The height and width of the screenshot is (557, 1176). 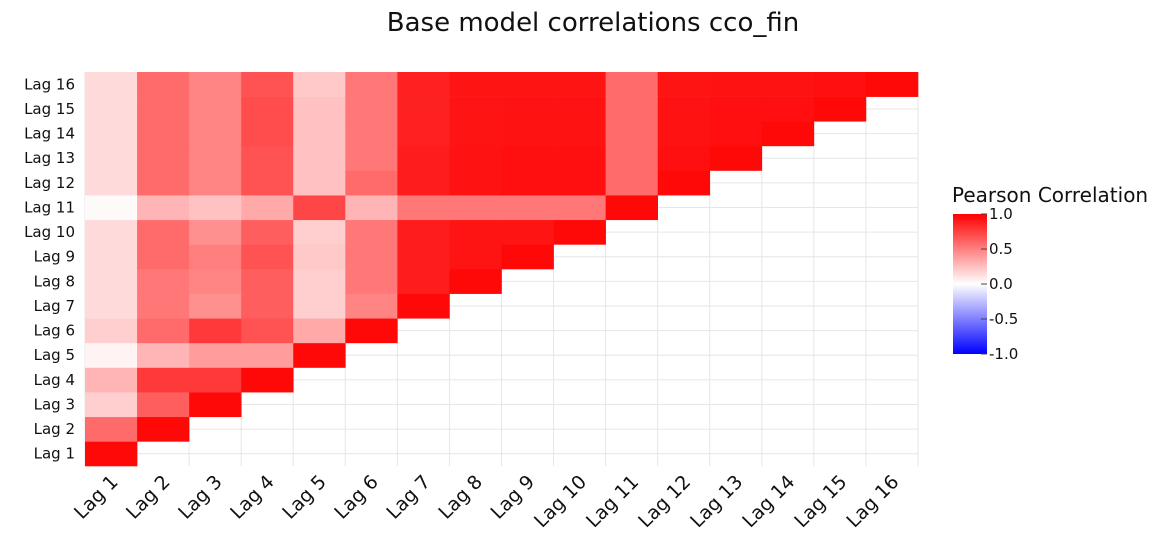 What do you see at coordinates (49, 158) in the screenshot?
I see `y-tick-label: Lag 13` at bounding box center [49, 158].